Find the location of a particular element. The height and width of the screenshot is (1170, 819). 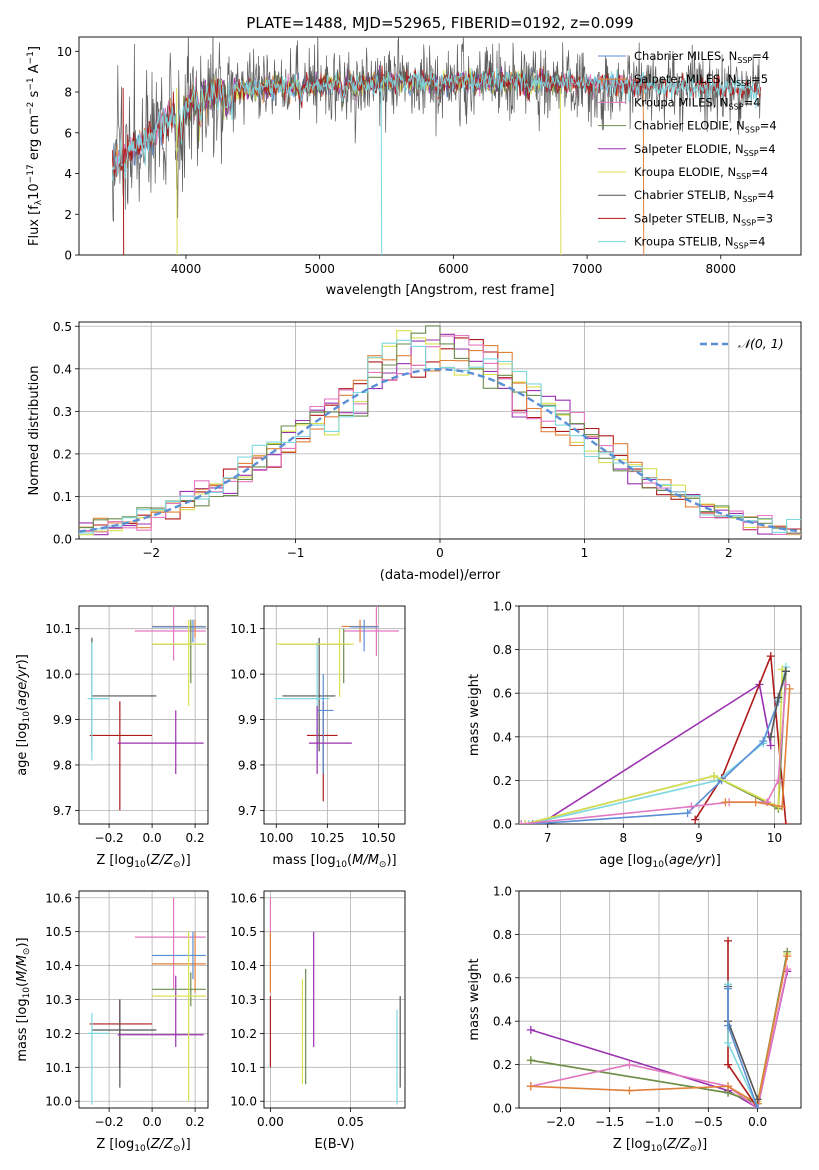

y-tick-label: 1.0 is located at coordinates (502, 892).